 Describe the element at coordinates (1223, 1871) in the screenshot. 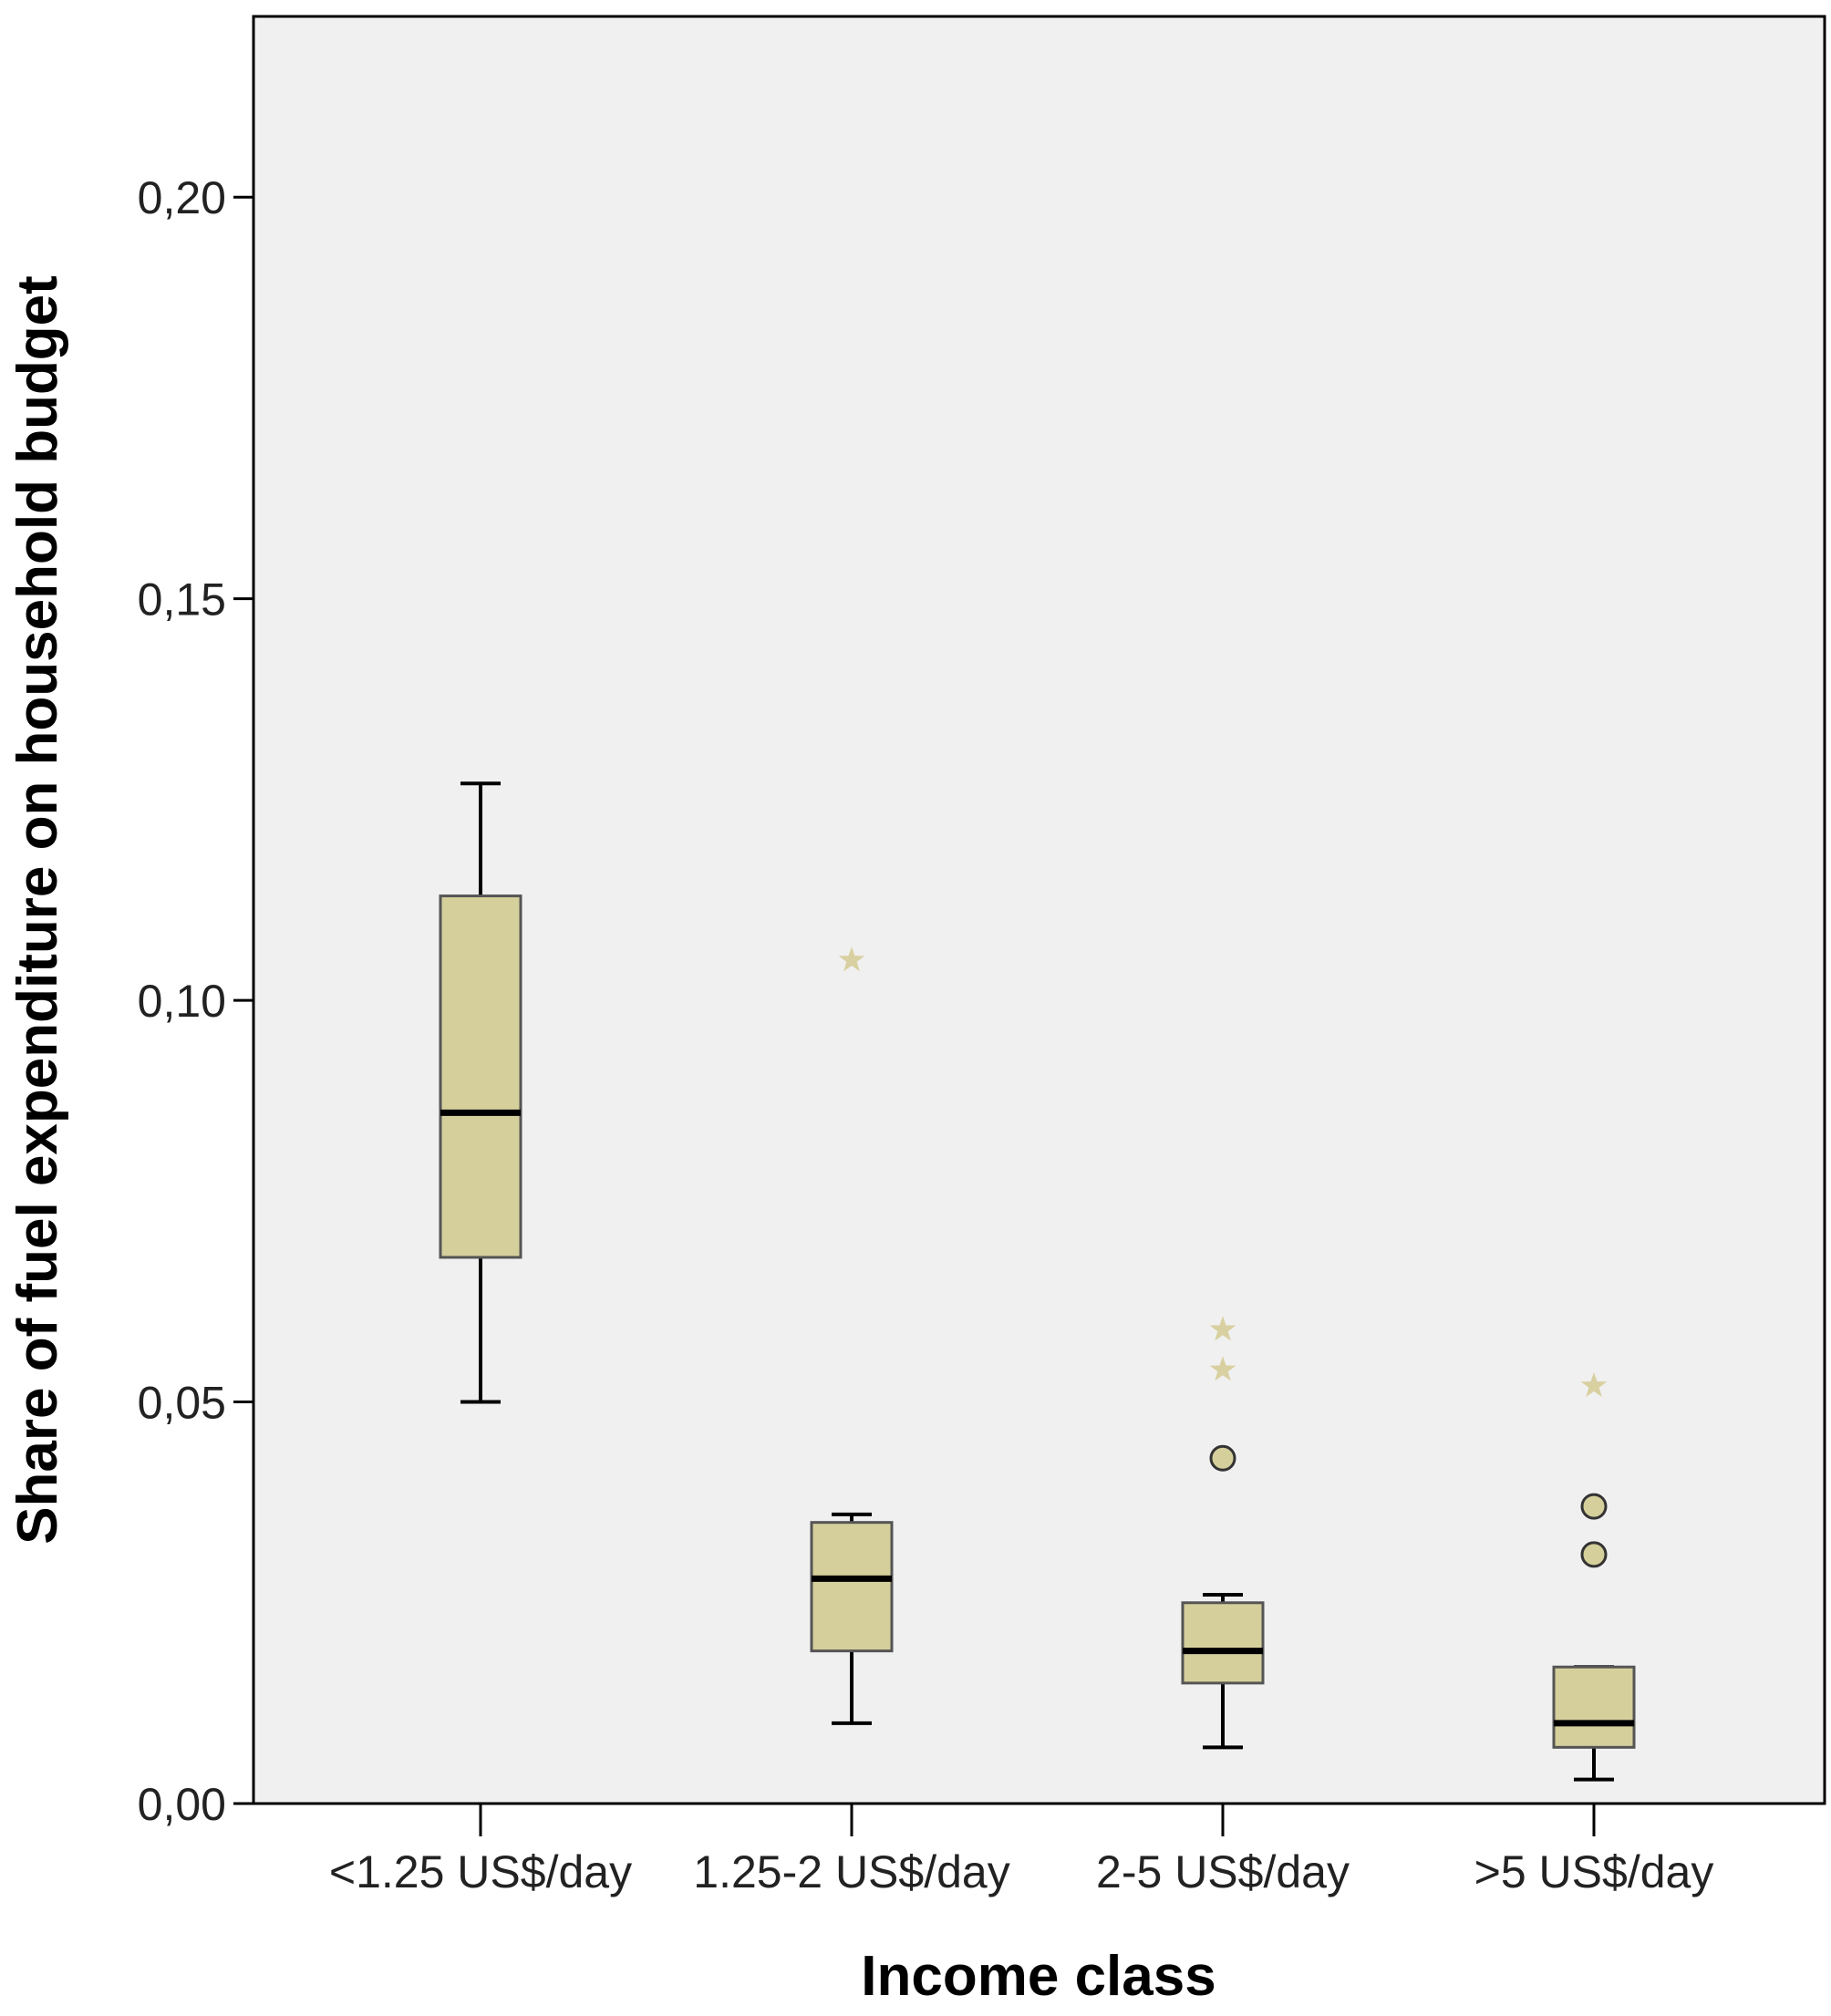

I see `x-tick-label: 2-5 US$/day` at that location.